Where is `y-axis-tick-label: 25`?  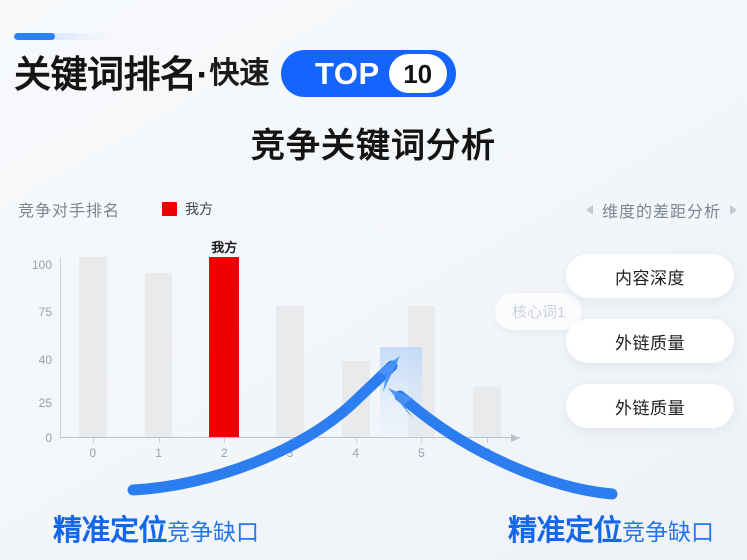 y-axis-tick-label: 25 is located at coordinates (45, 403).